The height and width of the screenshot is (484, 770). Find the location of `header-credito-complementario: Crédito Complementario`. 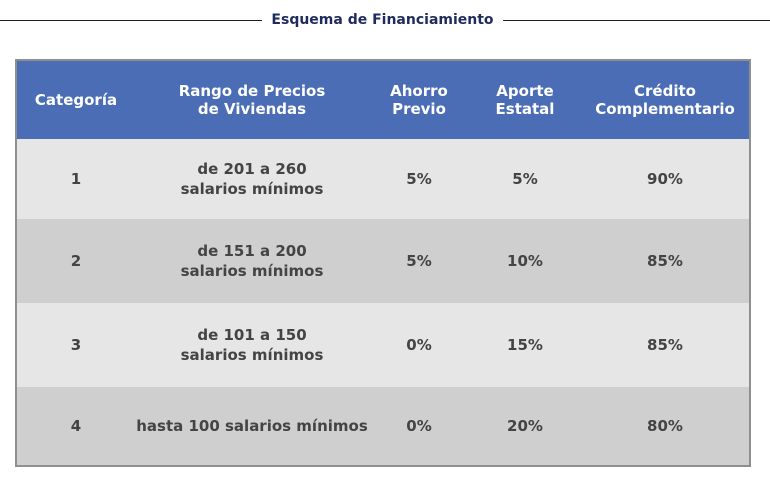

header-credito-complementario: Crédito Complementario is located at coordinates (665, 100).